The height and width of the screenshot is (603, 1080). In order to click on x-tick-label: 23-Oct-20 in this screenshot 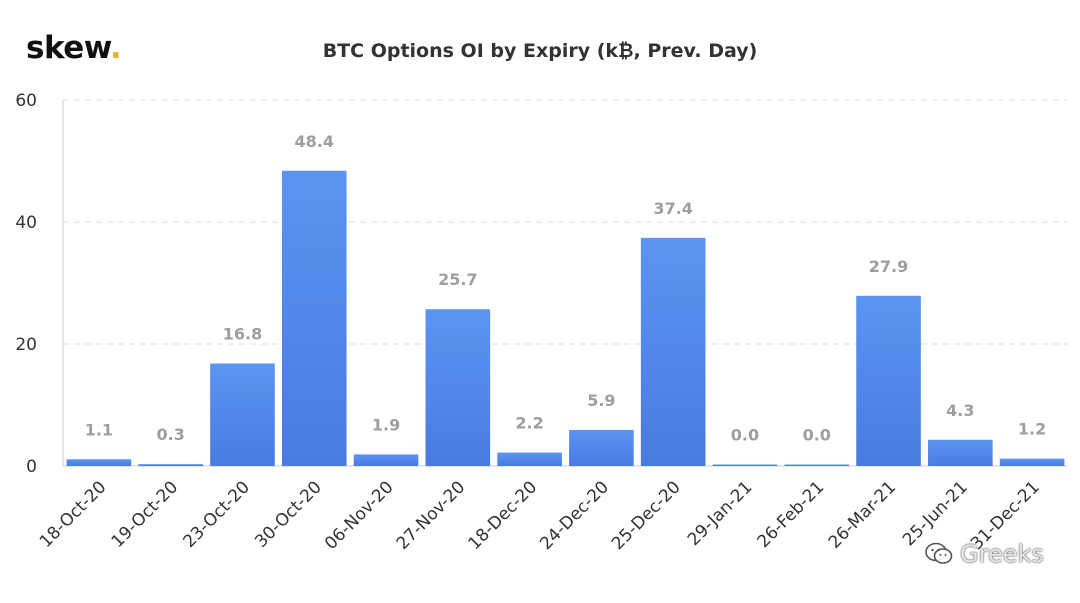, I will do `click(216, 514)`.